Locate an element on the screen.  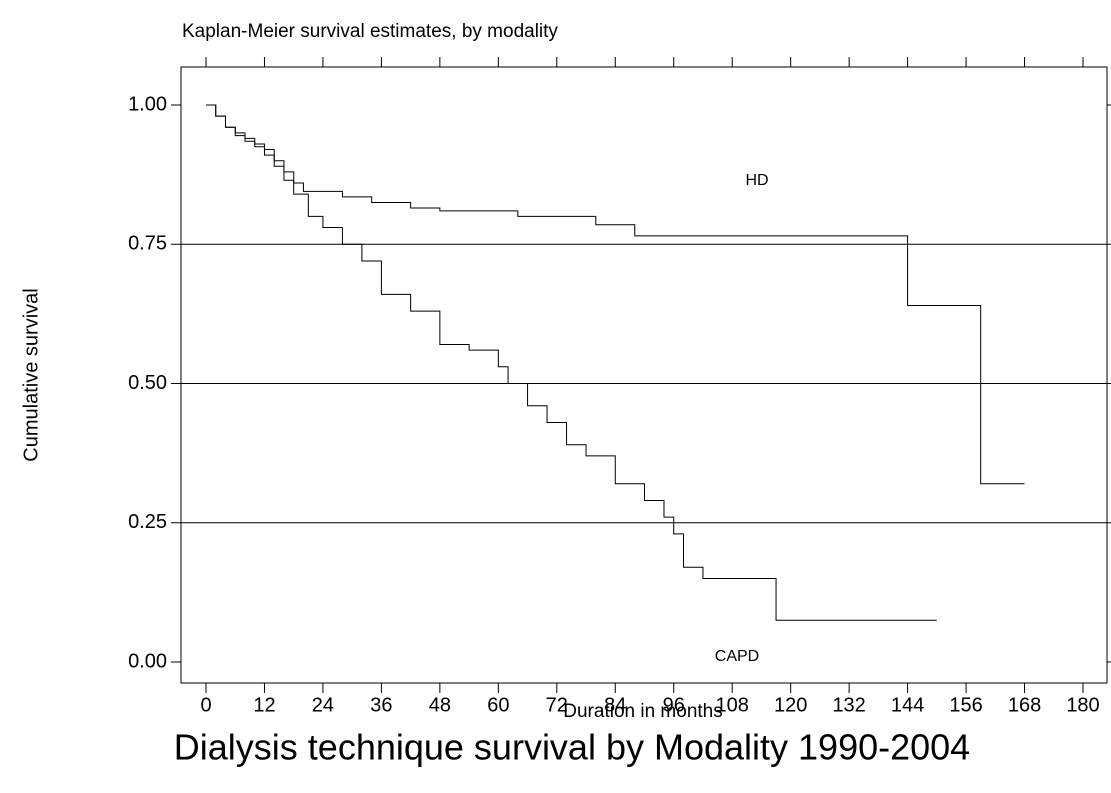
x-tick-label: 144 is located at coordinates (907, 705).